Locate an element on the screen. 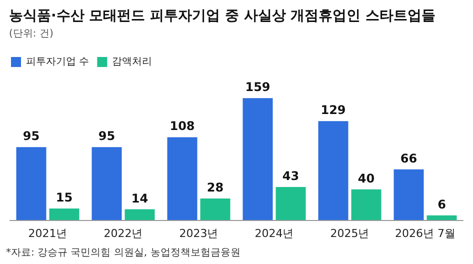 This screenshot has height=264, width=473. legend-label: 감액처리 is located at coordinates (132, 62).